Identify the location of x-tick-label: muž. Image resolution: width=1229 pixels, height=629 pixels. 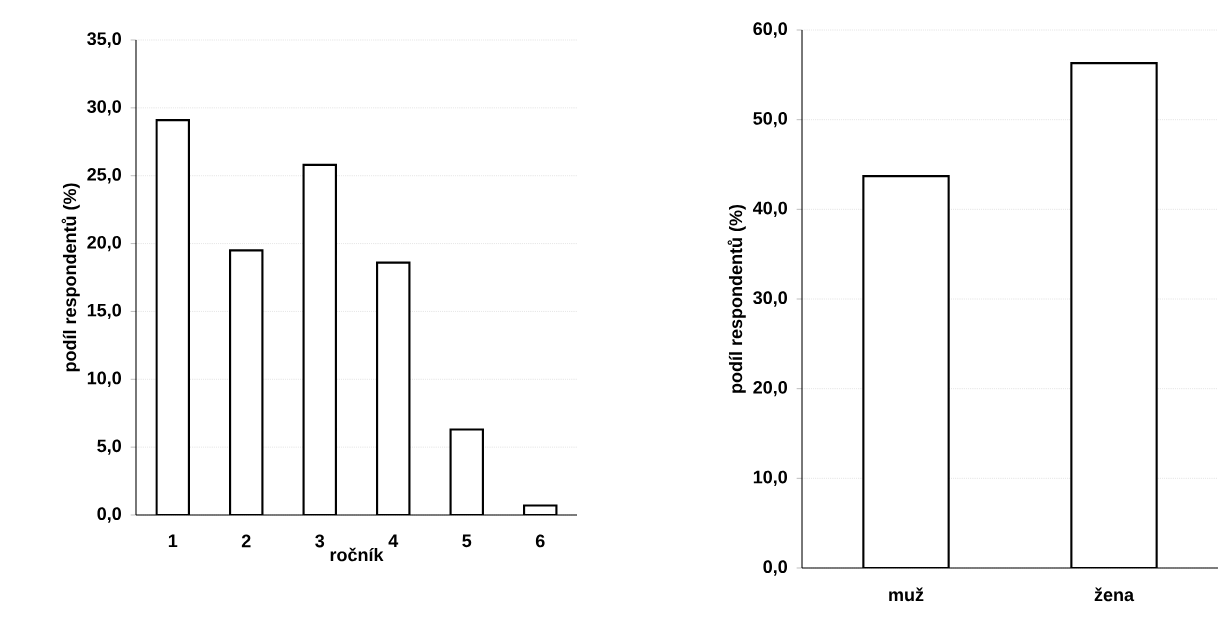
(906, 594).